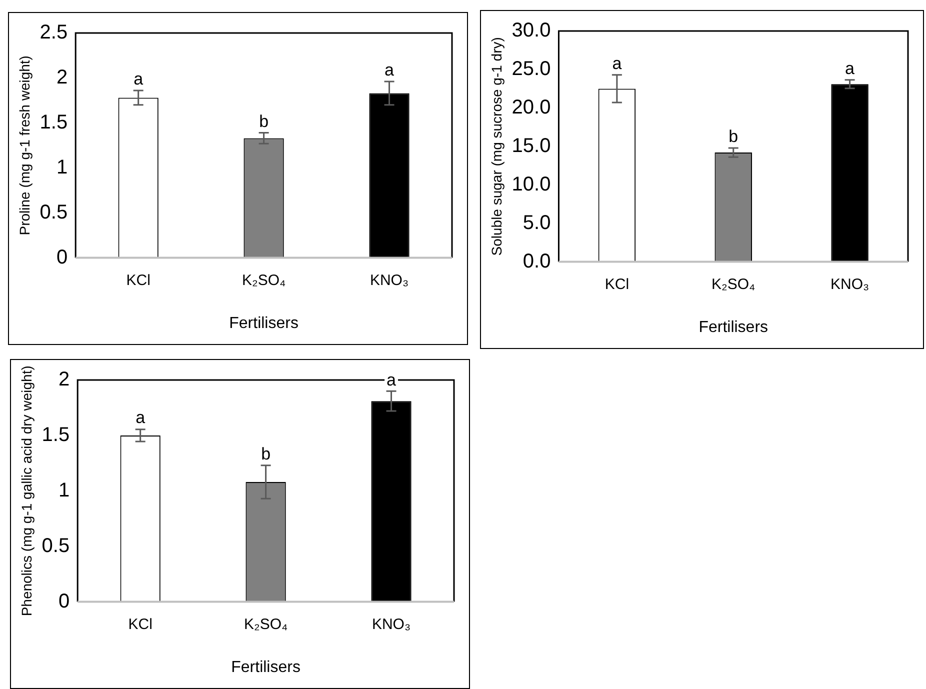 This screenshot has height=689, width=926. I want to click on y-tick-label: 5.0, so click(536, 223).